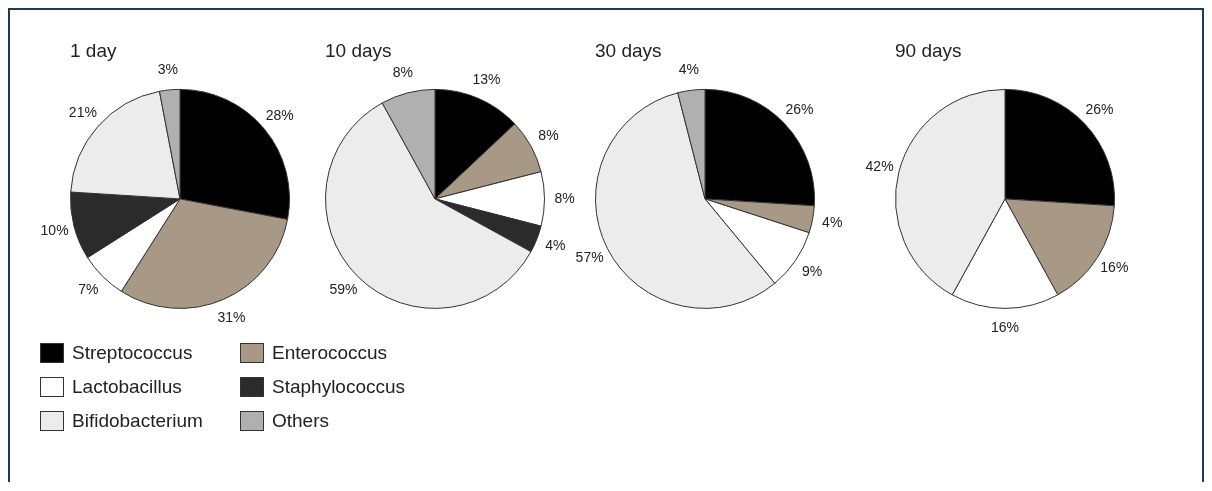  Describe the element at coordinates (343, 289) in the screenshot. I see `data-label: 59%` at that location.